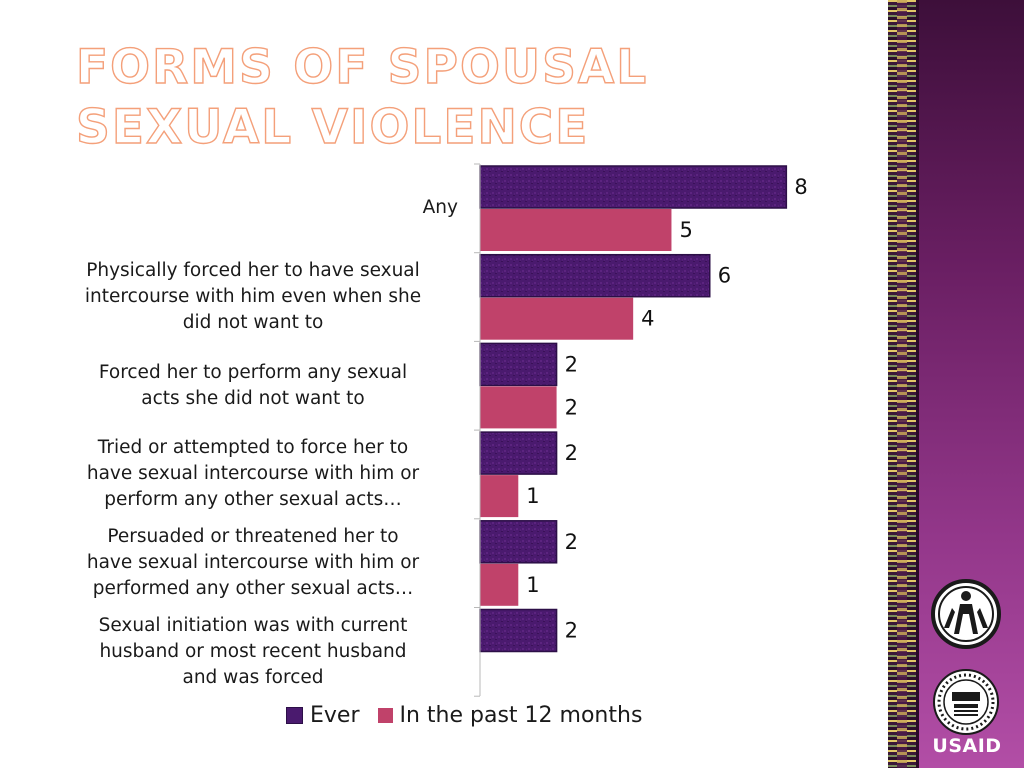  I want to click on usaid-wordmark: USAID, so click(967, 746).